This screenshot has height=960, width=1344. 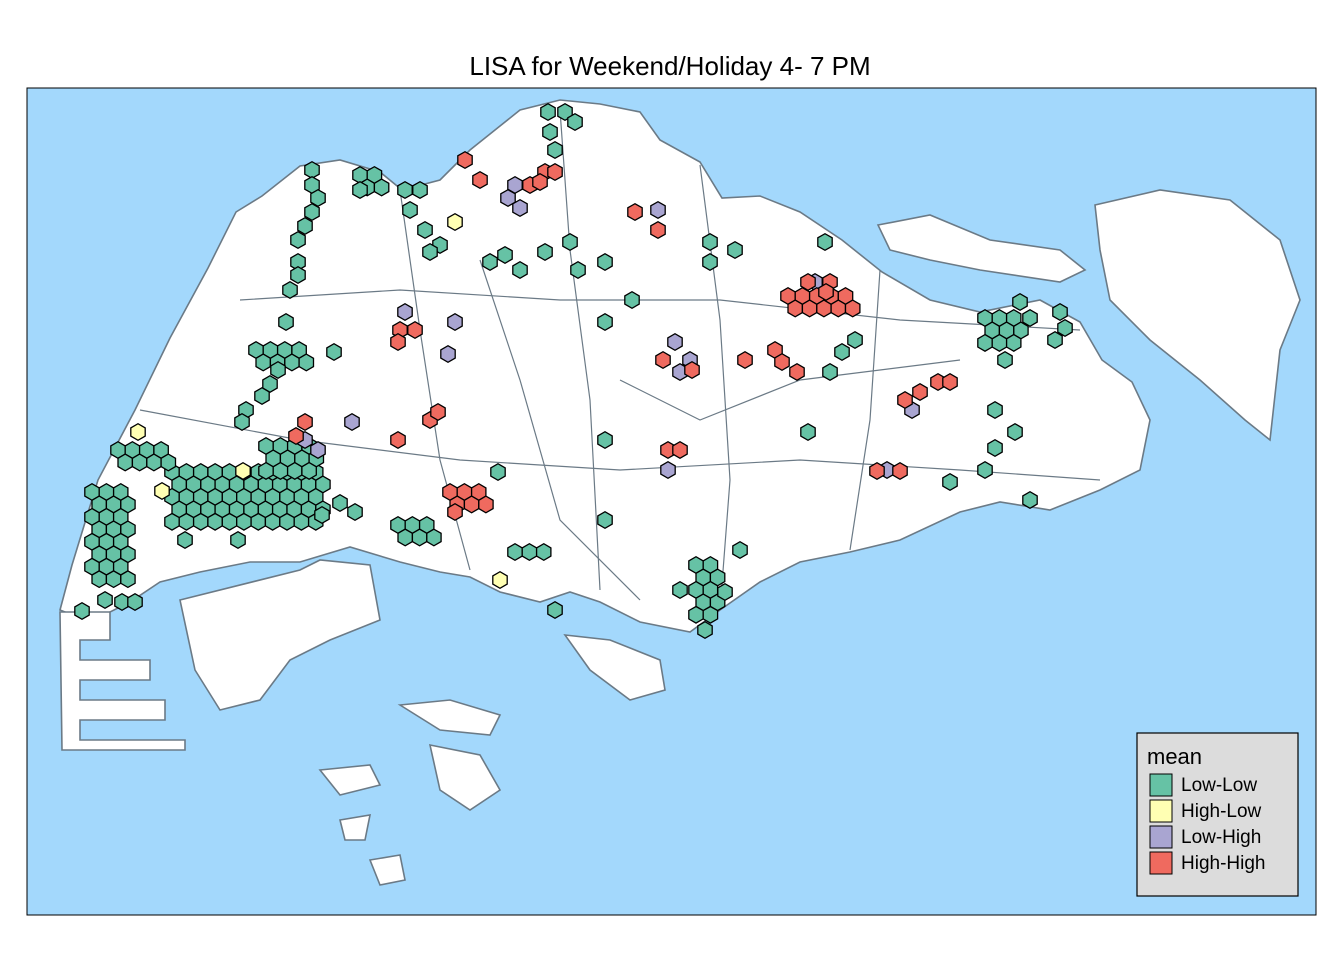 I want to click on jurong-island, so click(x=280, y=635).